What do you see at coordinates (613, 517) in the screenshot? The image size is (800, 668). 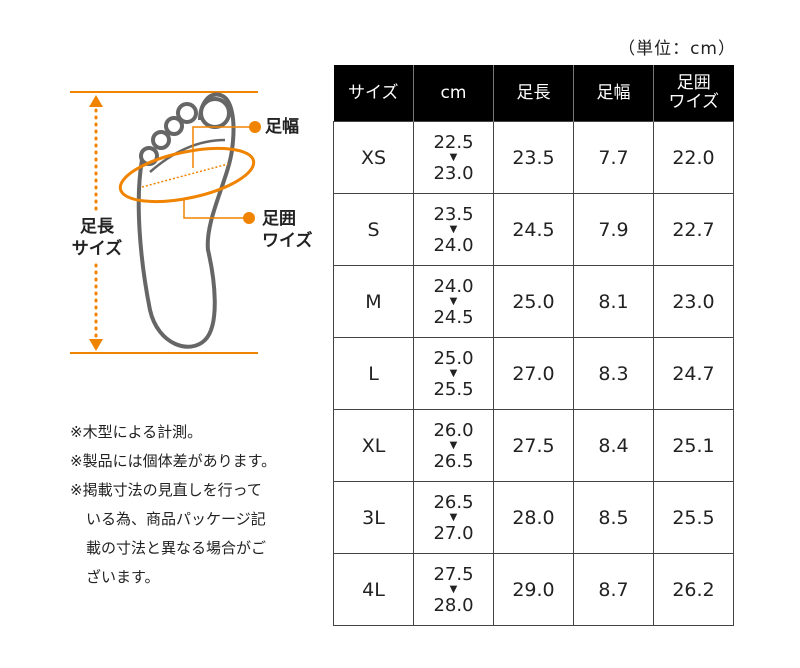 I see `cell-width: 8.5` at bounding box center [613, 517].